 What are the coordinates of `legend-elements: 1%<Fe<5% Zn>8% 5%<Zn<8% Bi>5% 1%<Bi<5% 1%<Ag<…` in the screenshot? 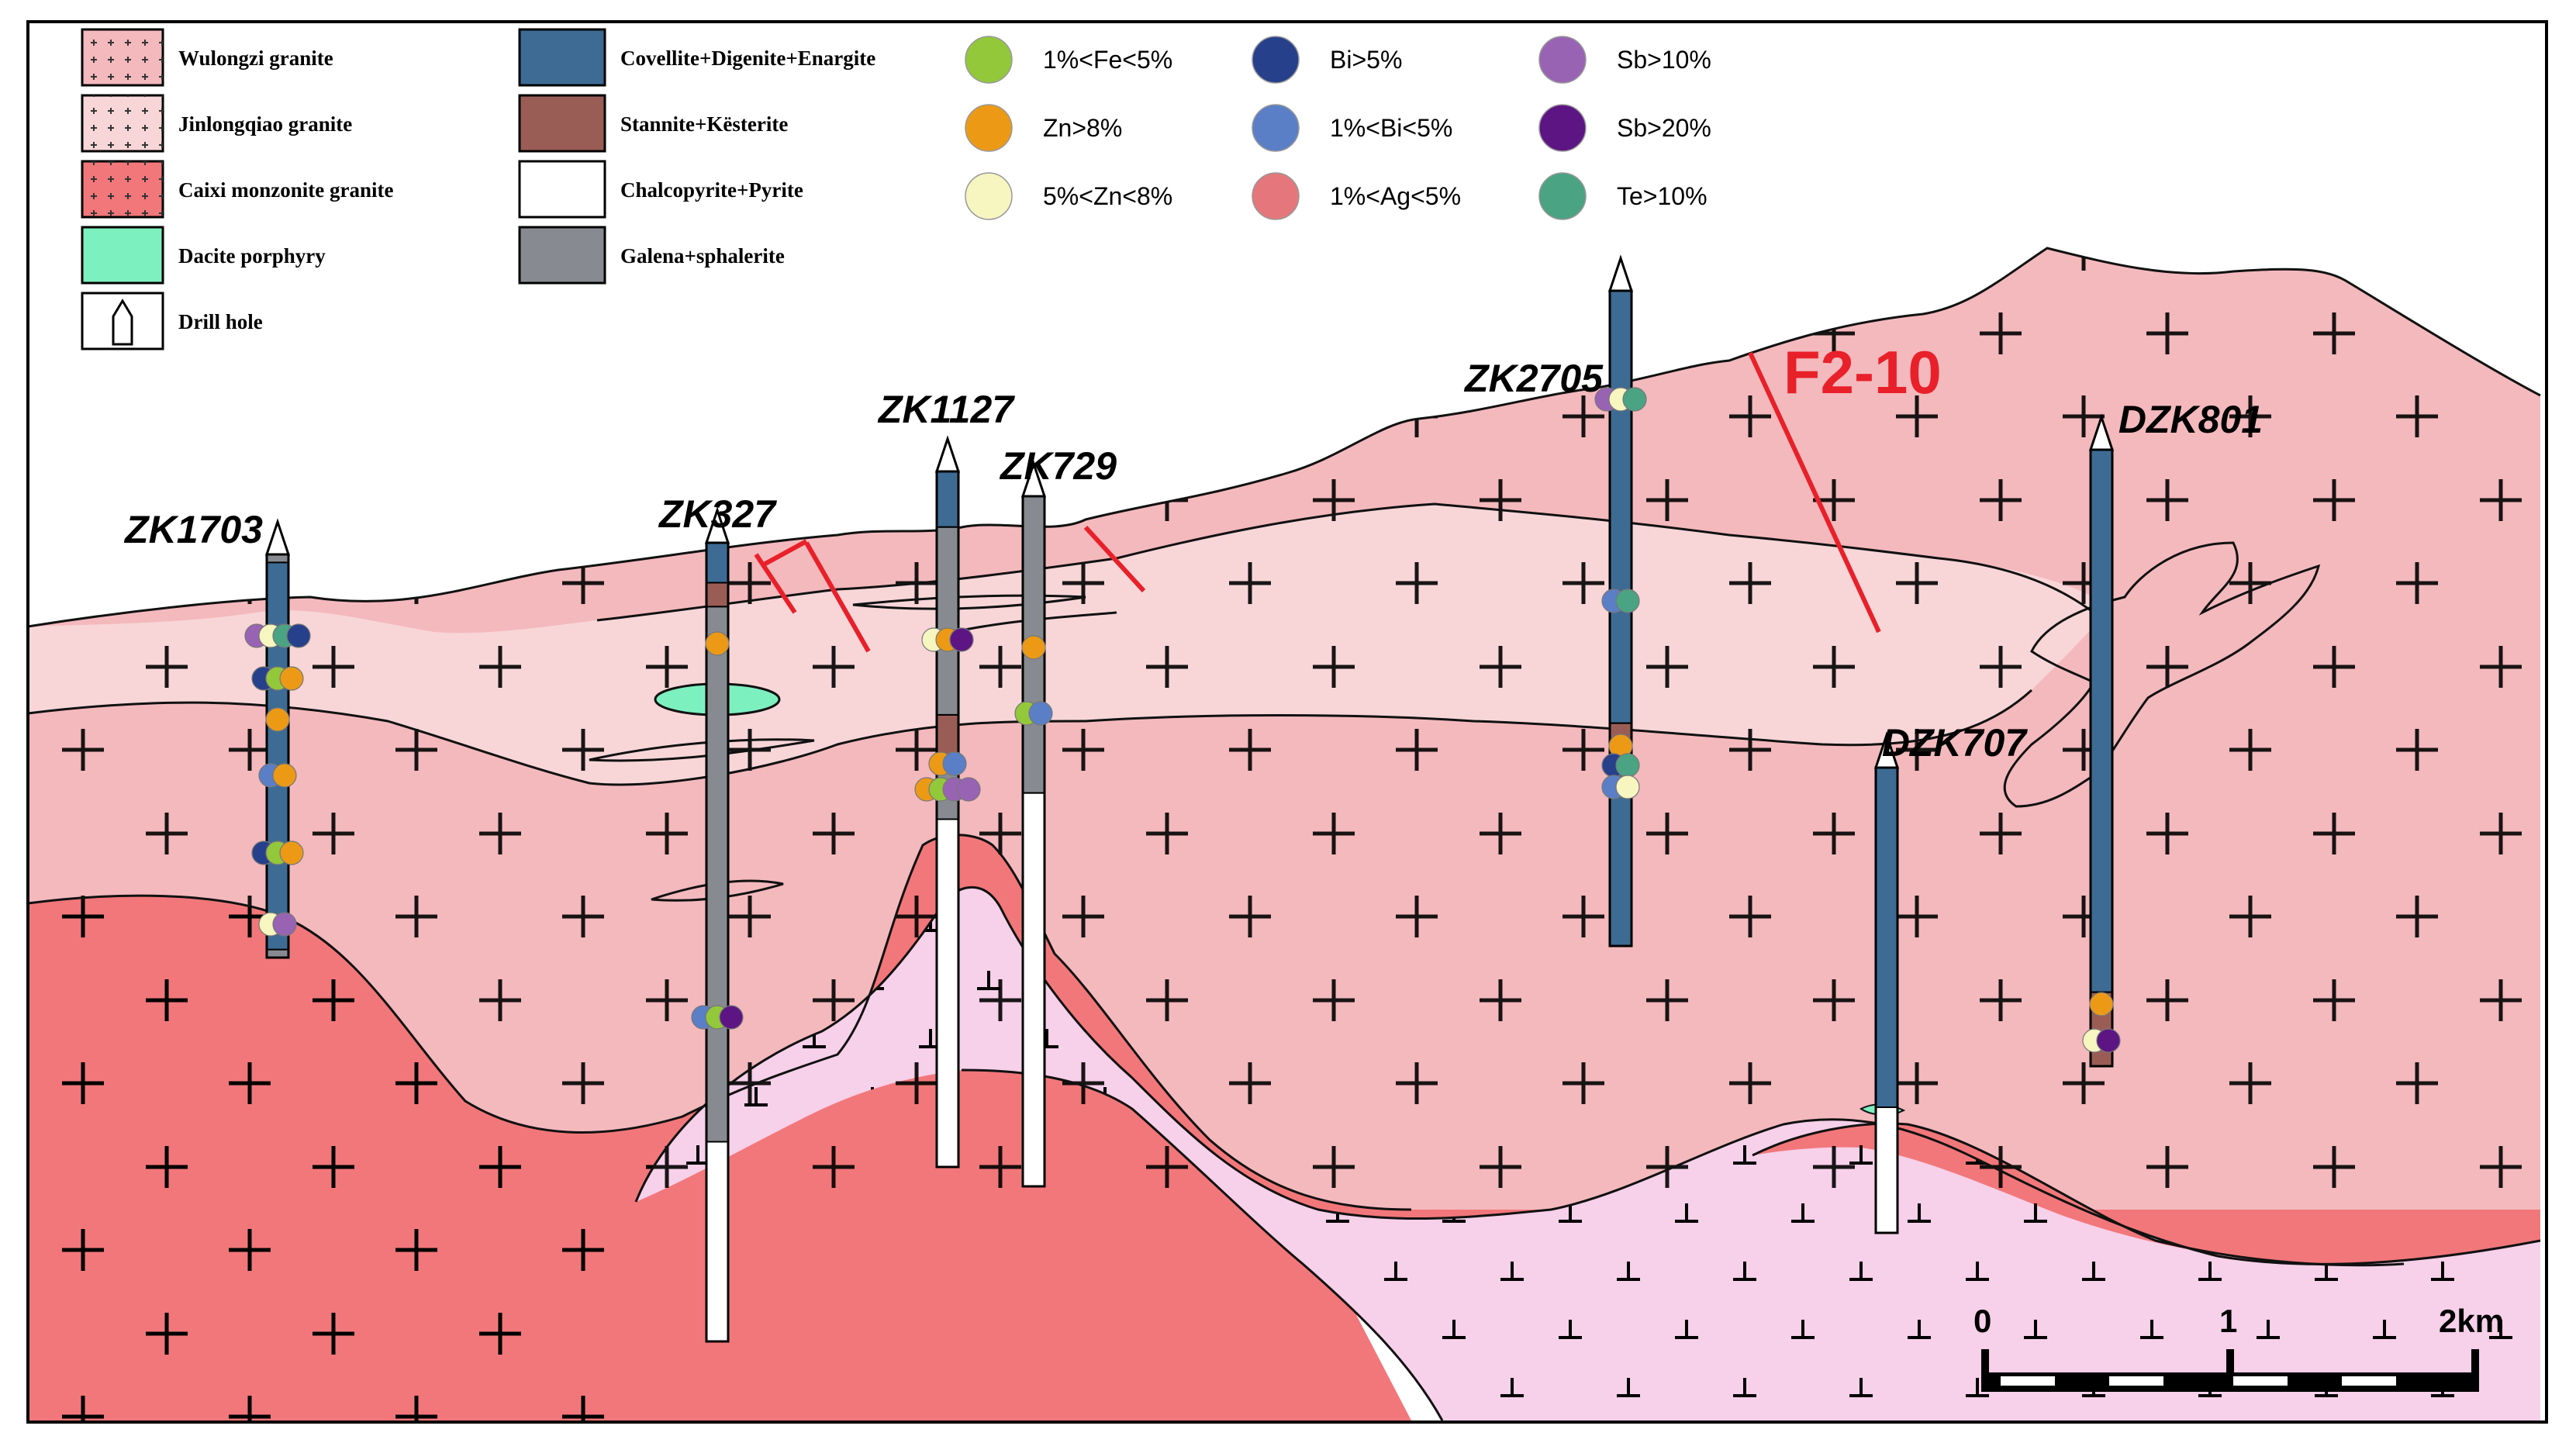 It's located at (1338, 128).